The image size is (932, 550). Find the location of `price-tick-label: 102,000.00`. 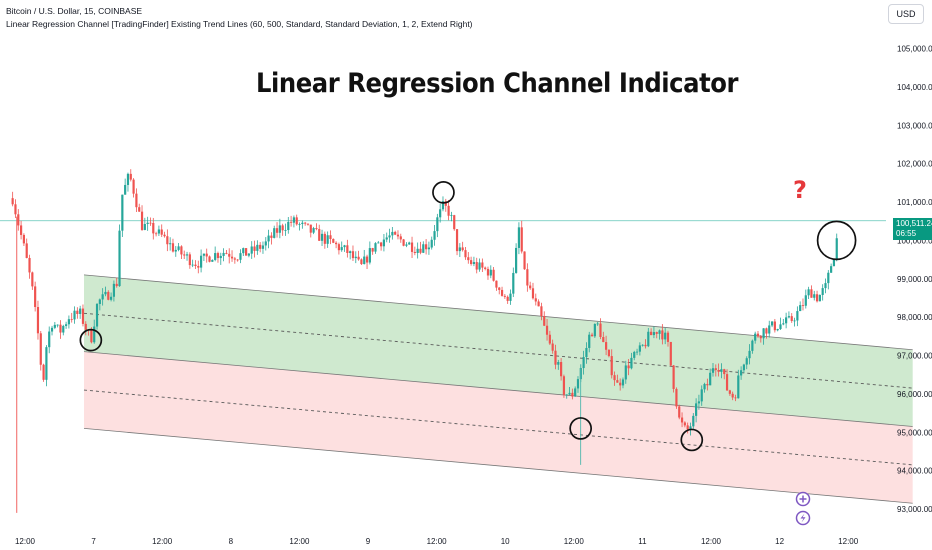

price-tick-label: 102,000.00 is located at coordinates (914, 164).